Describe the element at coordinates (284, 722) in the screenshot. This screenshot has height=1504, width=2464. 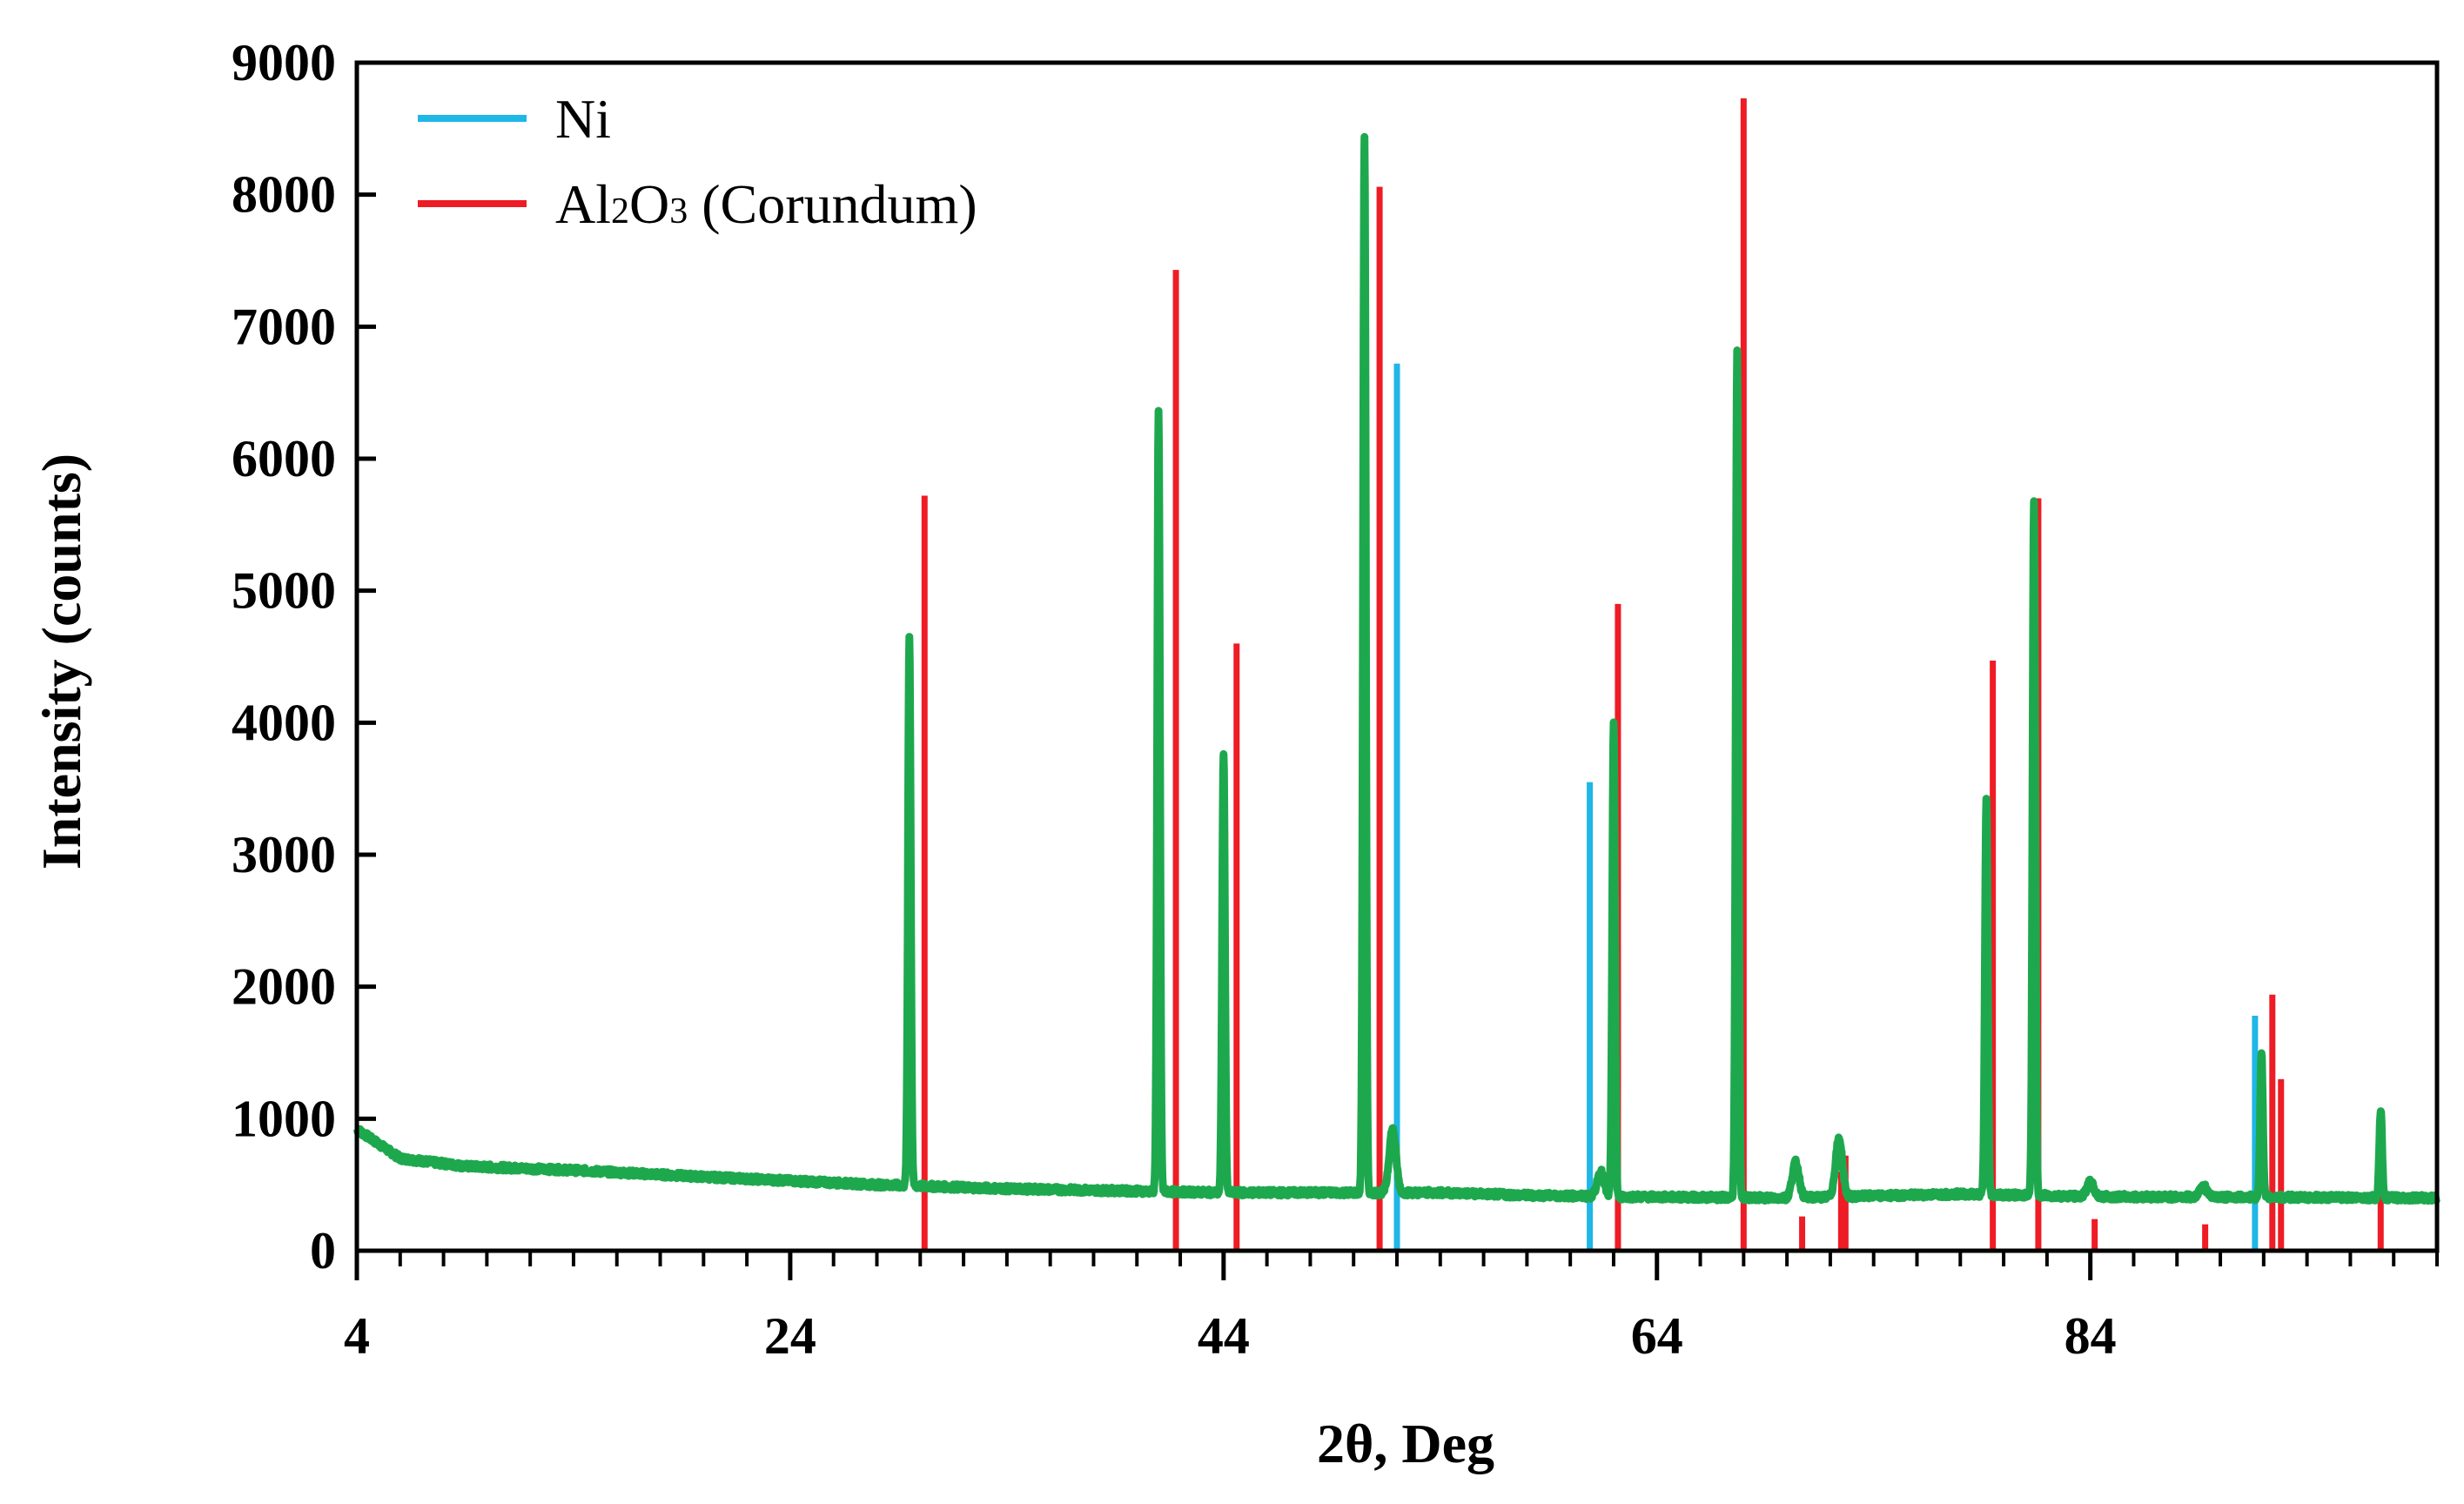
I see `y-tick-label: 4000` at that location.